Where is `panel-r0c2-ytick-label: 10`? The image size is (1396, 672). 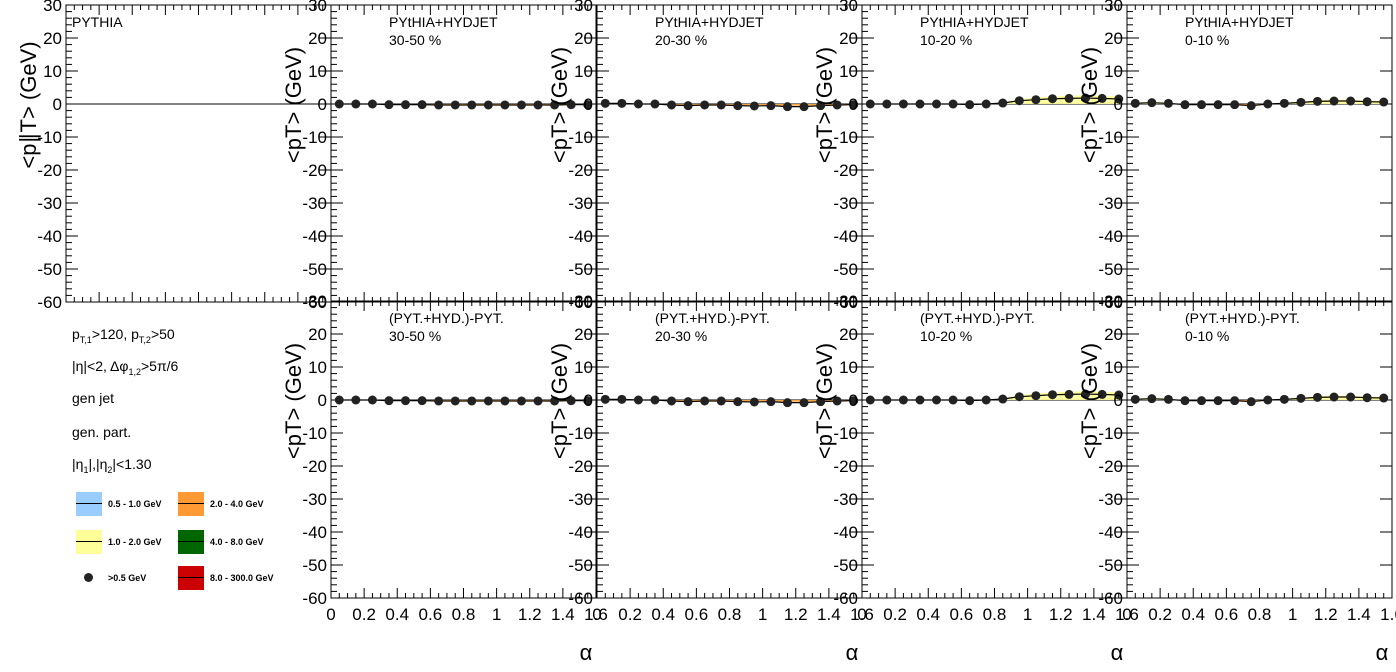 panel-r0c2-ytick-label: 10 is located at coordinates (583, 71).